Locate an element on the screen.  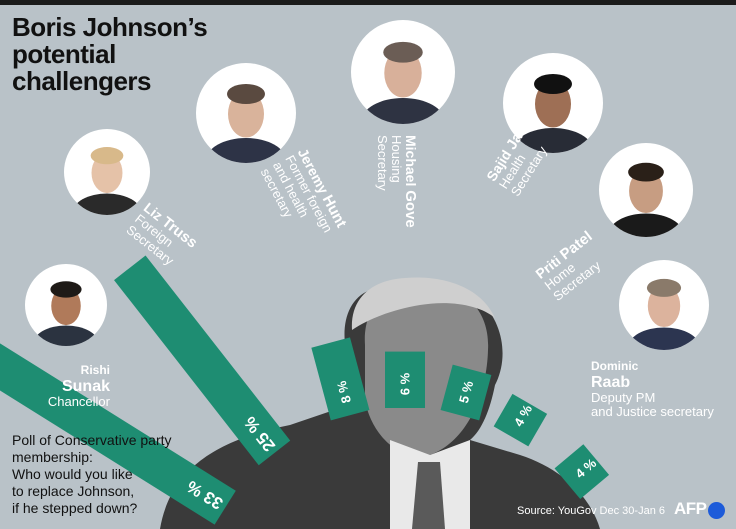
bar-dominic-raab is located at coordinates (582, 472).